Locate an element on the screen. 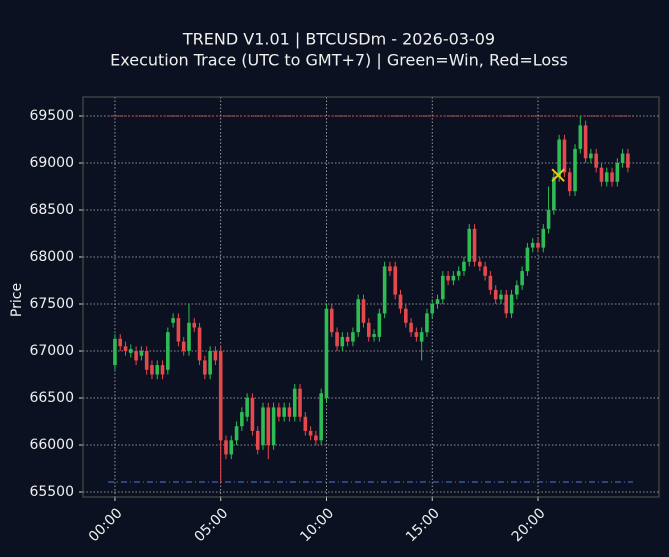 The height and width of the screenshot is (557, 669). y-tick-label: 69000 is located at coordinates (51, 163).